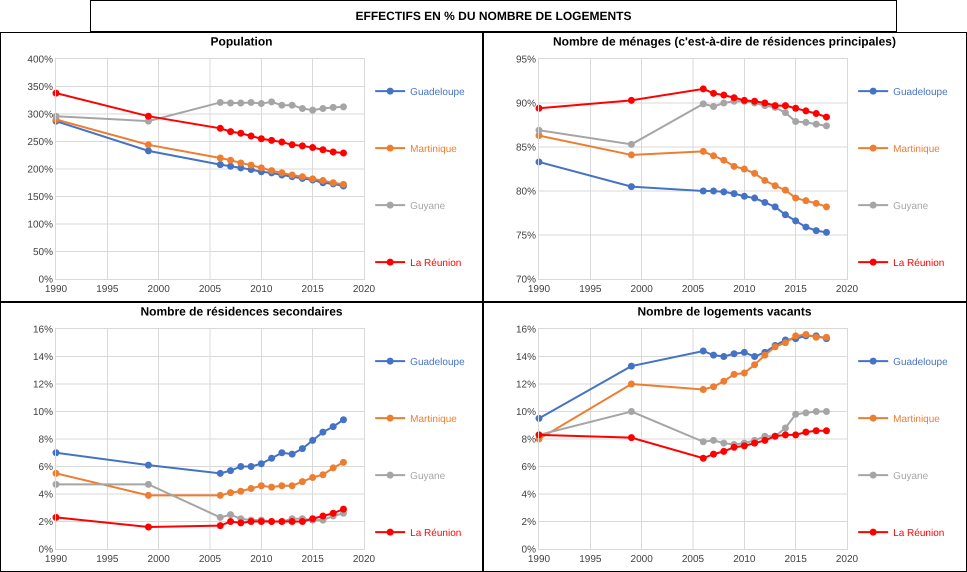 The width and height of the screenshot is (967, 572). Describe the element at coordinates (159, 289) in the screenshot. I see `x-tick-label: 2000` at that location.